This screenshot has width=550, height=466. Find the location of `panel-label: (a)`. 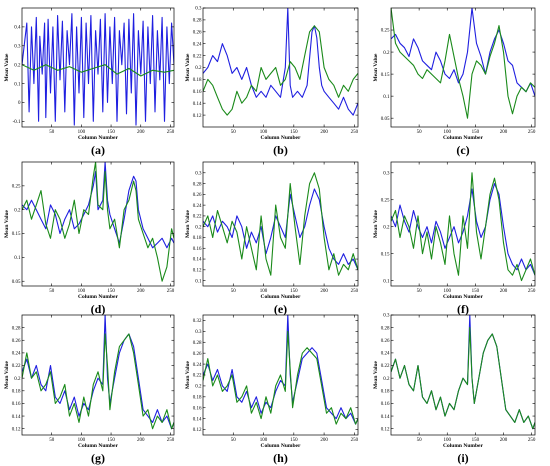

panel-label: (a) is located at coordinates (98, 150).